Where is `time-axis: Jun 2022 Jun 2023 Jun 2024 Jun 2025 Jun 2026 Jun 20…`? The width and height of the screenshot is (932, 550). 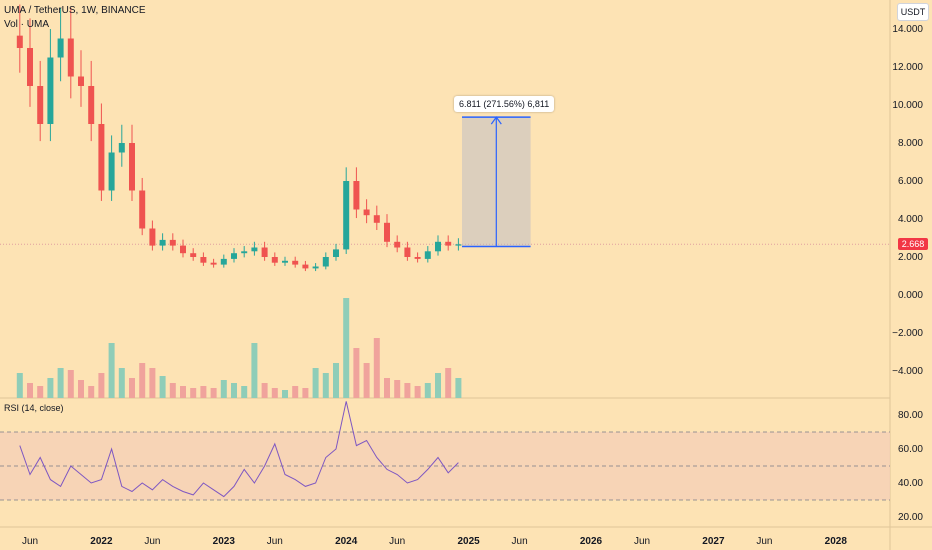
time-axis: Jun 2022 Jun 2023 Jun 2024 Jun 2025 Jun 2026 Jun 20… is located at coordinates (434, 541).